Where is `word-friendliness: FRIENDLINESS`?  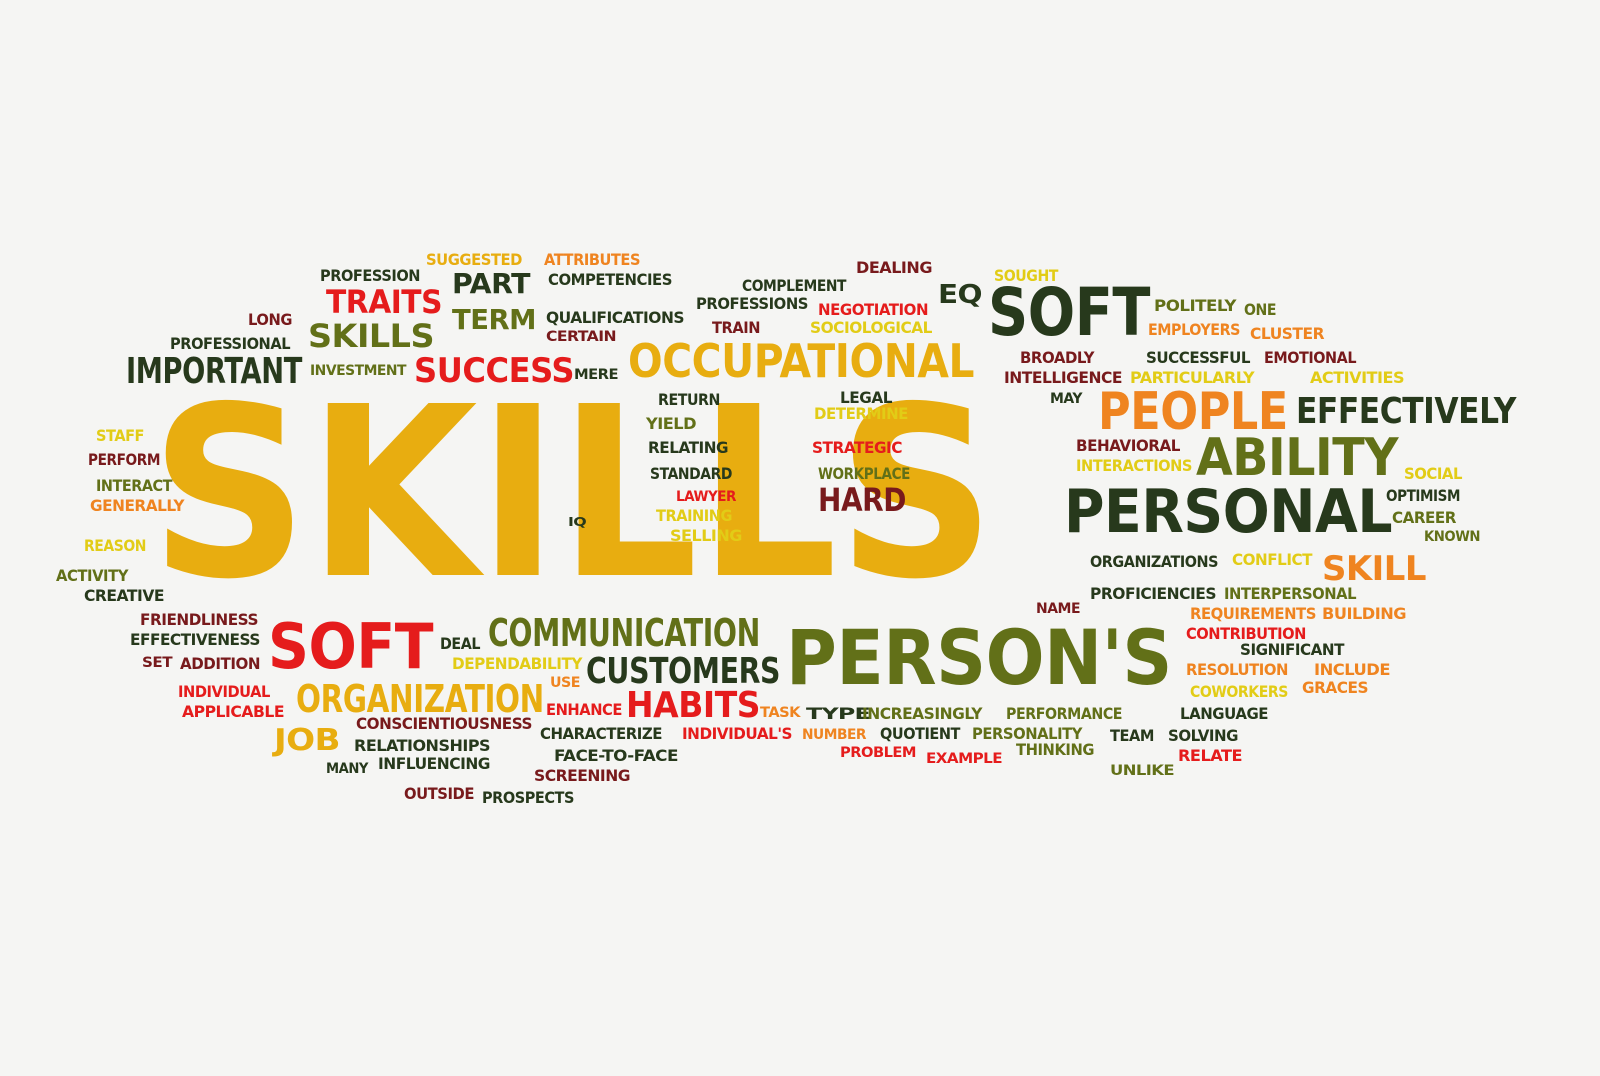
word-friendliness: FRIENDLINESS is located at coordinates (199, 619).